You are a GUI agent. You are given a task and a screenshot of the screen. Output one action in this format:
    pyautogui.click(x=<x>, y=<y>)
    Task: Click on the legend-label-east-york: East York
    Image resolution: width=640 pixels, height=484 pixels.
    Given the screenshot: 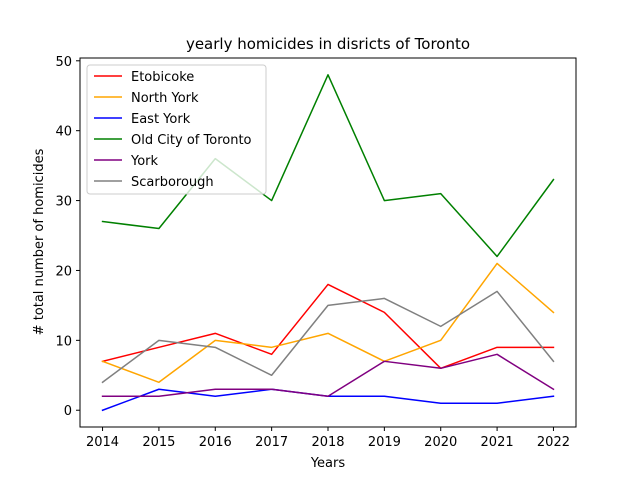 What is the action you would take?
    pyautogui.click(x=161, y=119)
    